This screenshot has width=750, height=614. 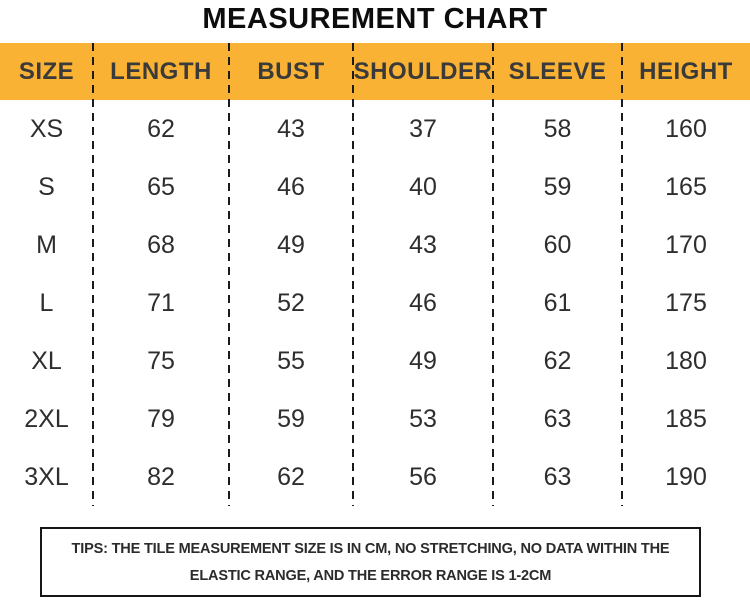 I want to click on page-title: MEASUREMENT CHART, so click(x=375, y=19).